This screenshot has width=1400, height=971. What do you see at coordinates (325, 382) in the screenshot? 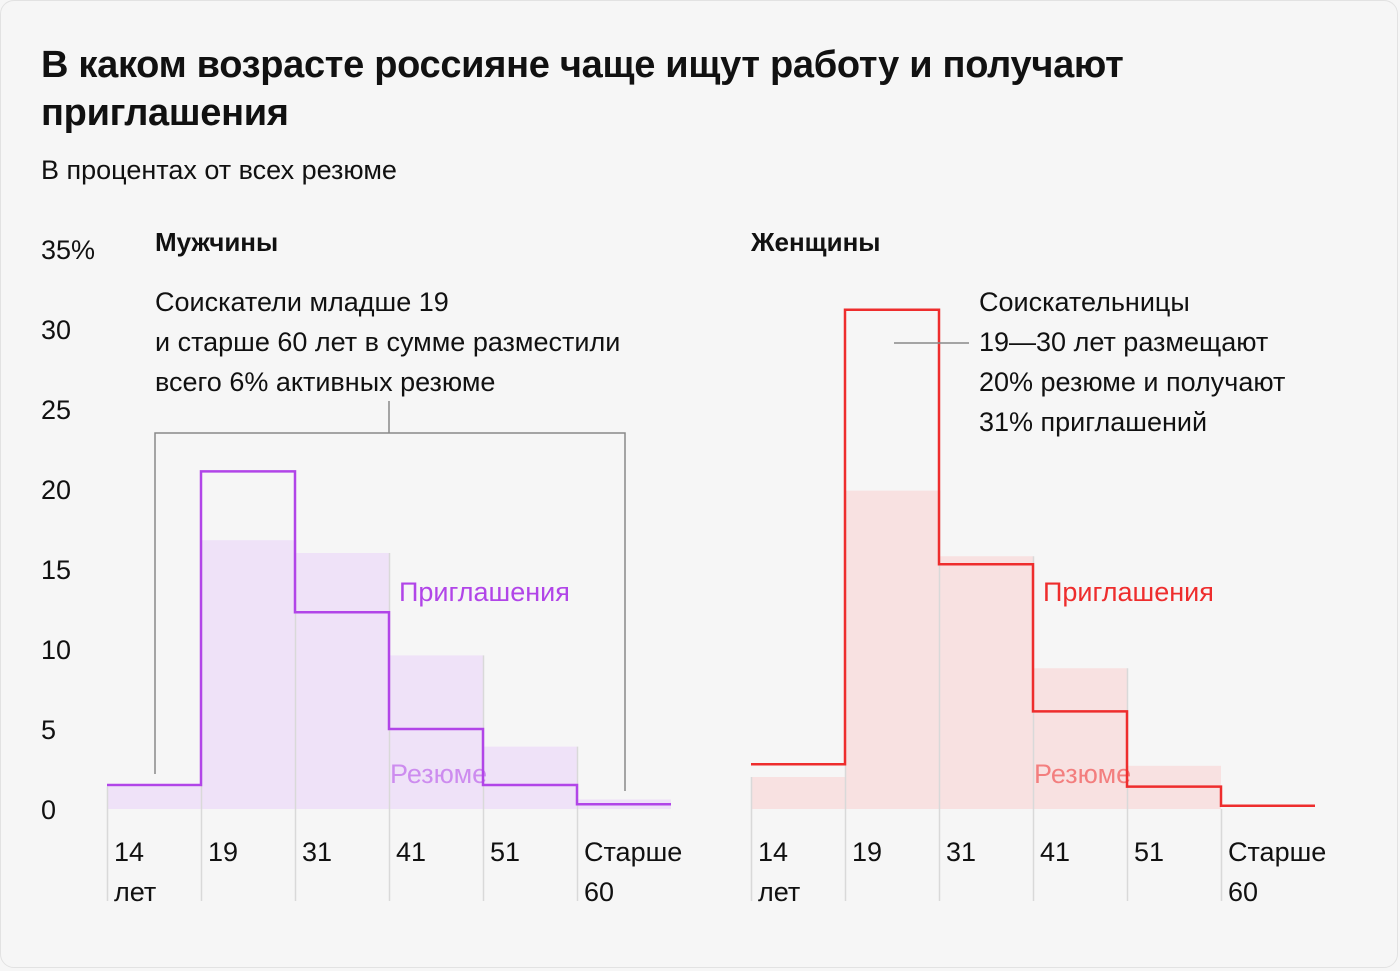
I see `annotation-text: всего 6% активных резюме` at bounding box center [325, 382].